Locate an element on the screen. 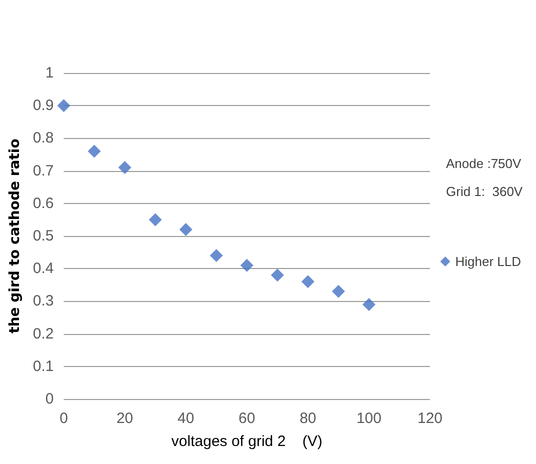  y-tick-label: 0 is located at coordinates (49, 399).